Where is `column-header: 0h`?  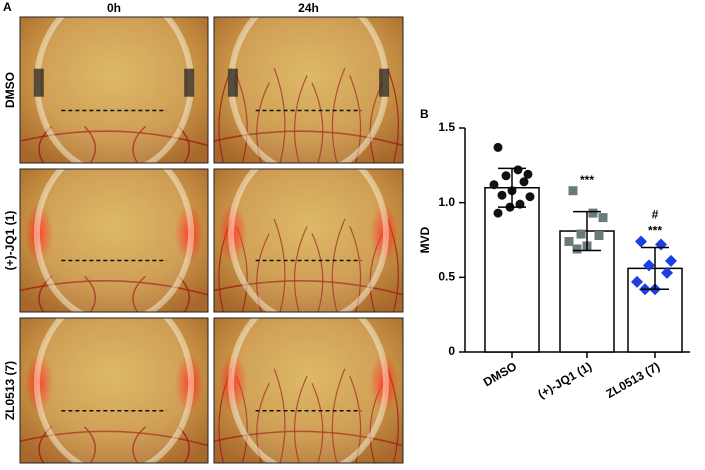 column-header: 0h is located at coordinates (114, 8).